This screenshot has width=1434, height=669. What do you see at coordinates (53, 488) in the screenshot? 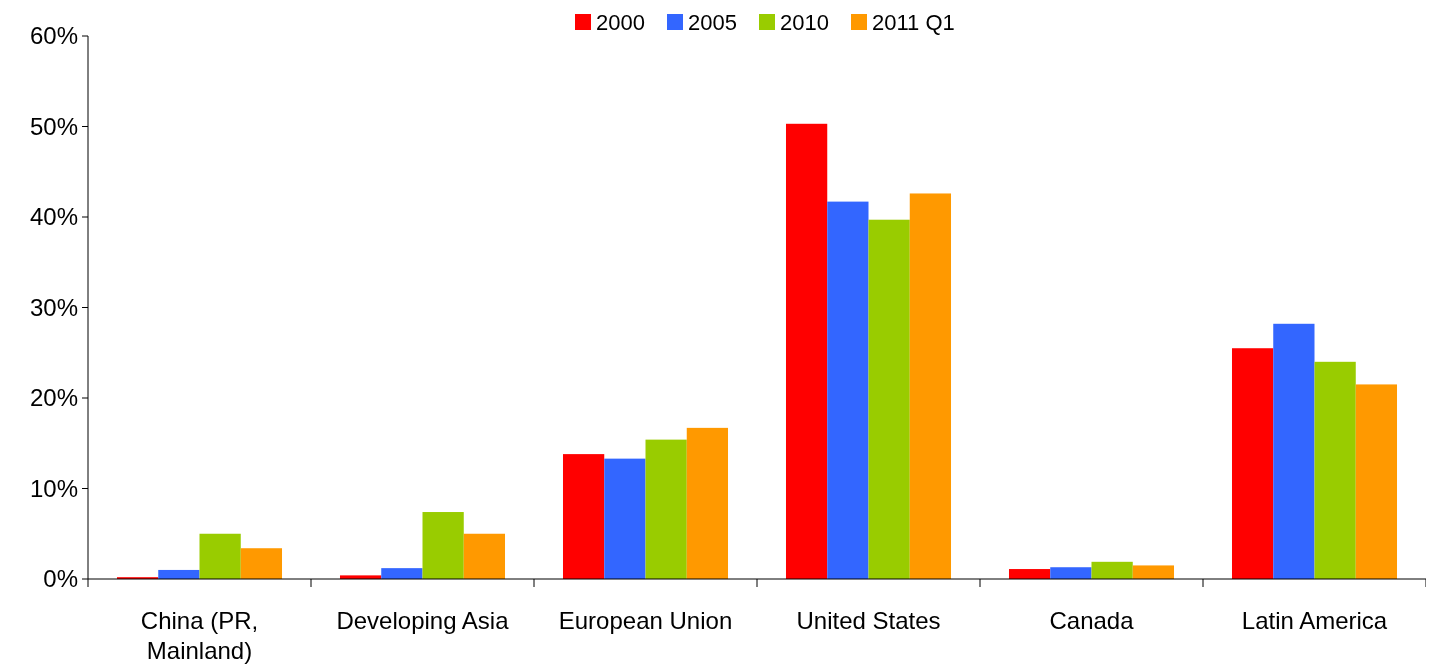
I see `y-tick-label: 10%` at bounding box center [53, 488].